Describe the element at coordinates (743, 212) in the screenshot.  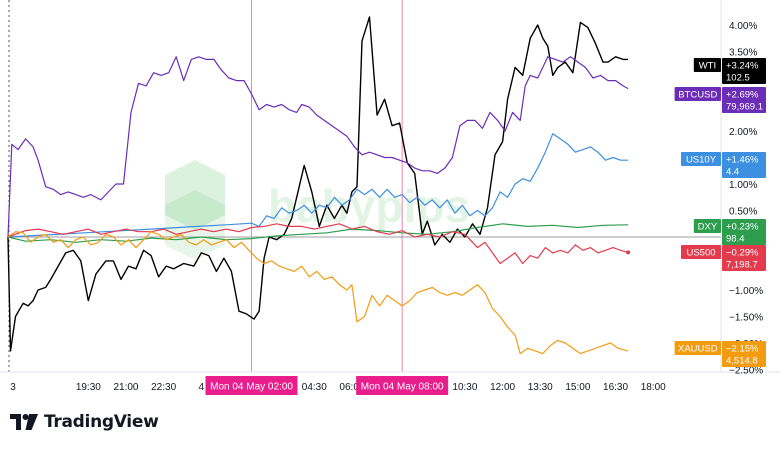
I see `y-tick-label: 0.50%` at that location.